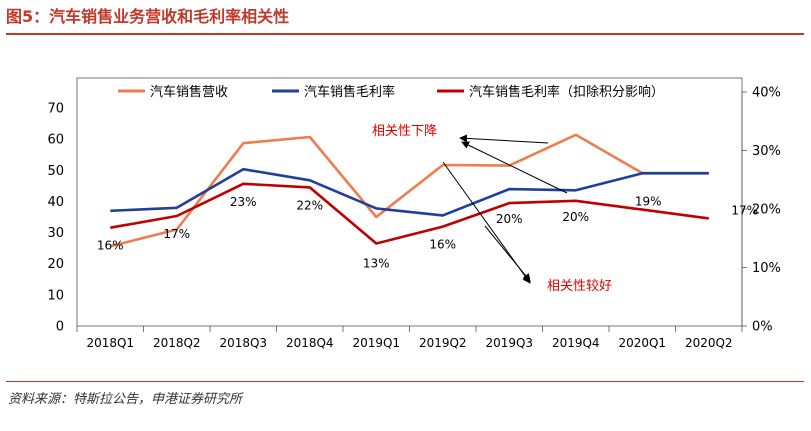 This screenshot has width=811, height=431. I want to click on annotation-better: 相关性较好, so click(579, 286).